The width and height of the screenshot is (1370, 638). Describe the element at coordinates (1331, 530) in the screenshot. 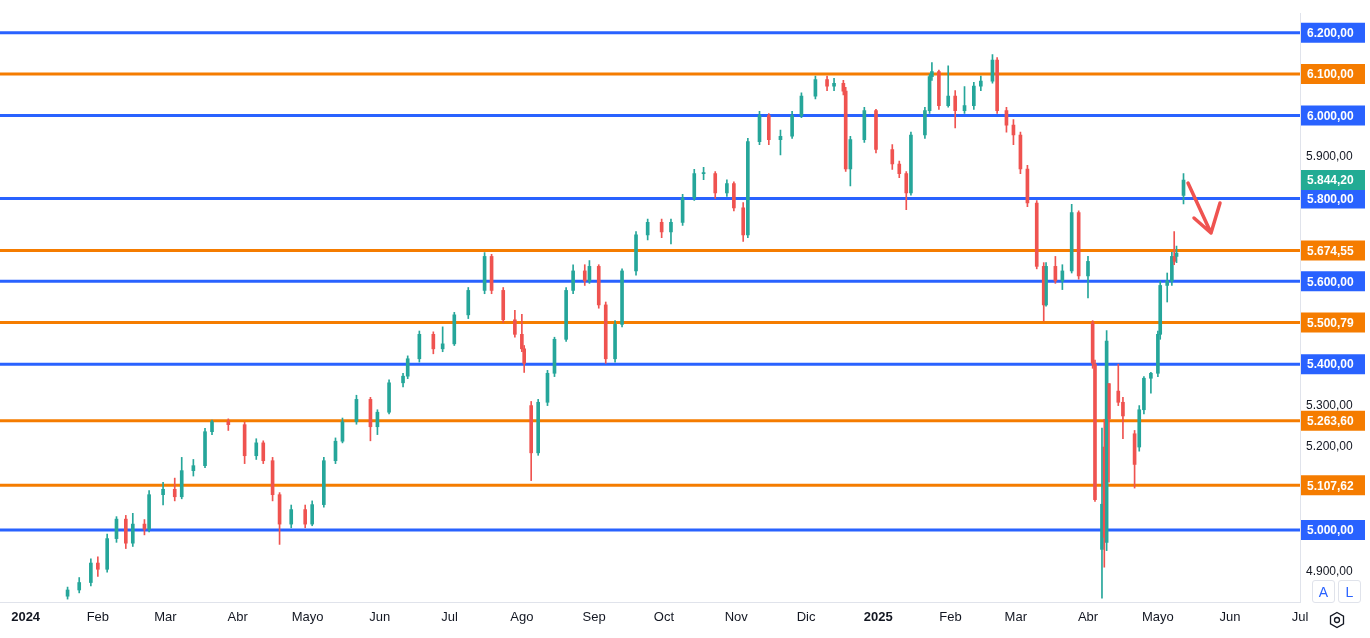

I see `ref-line-label: 5.000,00` at that location.